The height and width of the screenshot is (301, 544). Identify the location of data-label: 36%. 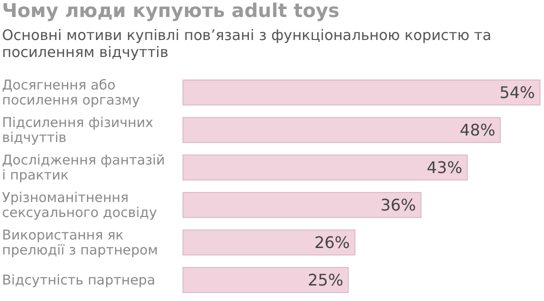
(398, 205).